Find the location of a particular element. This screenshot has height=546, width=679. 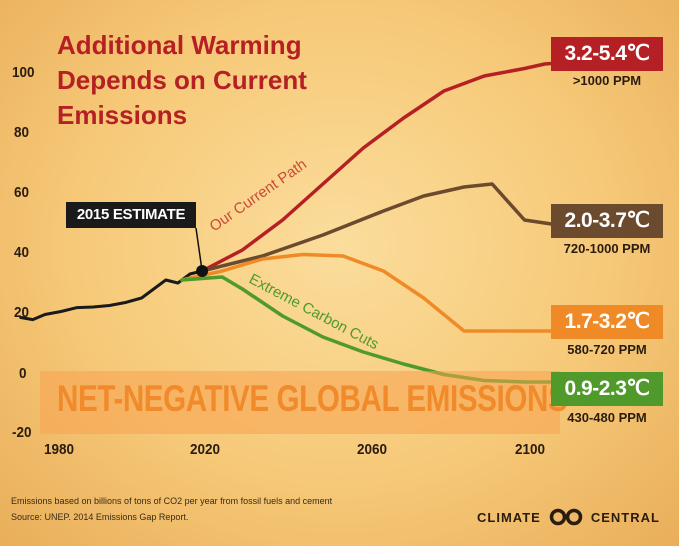

scenario-badge-high: 3.2-5.4℃ is located at coordinates (607, 54).